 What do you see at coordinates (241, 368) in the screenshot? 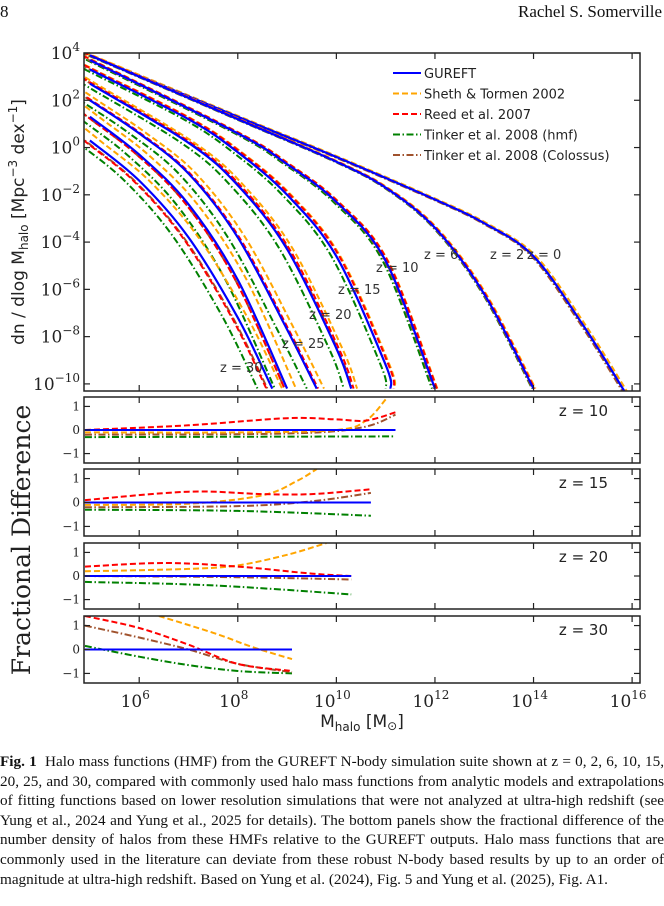
I see `redshift-label: z = 30` at bounding box center [241, 368].